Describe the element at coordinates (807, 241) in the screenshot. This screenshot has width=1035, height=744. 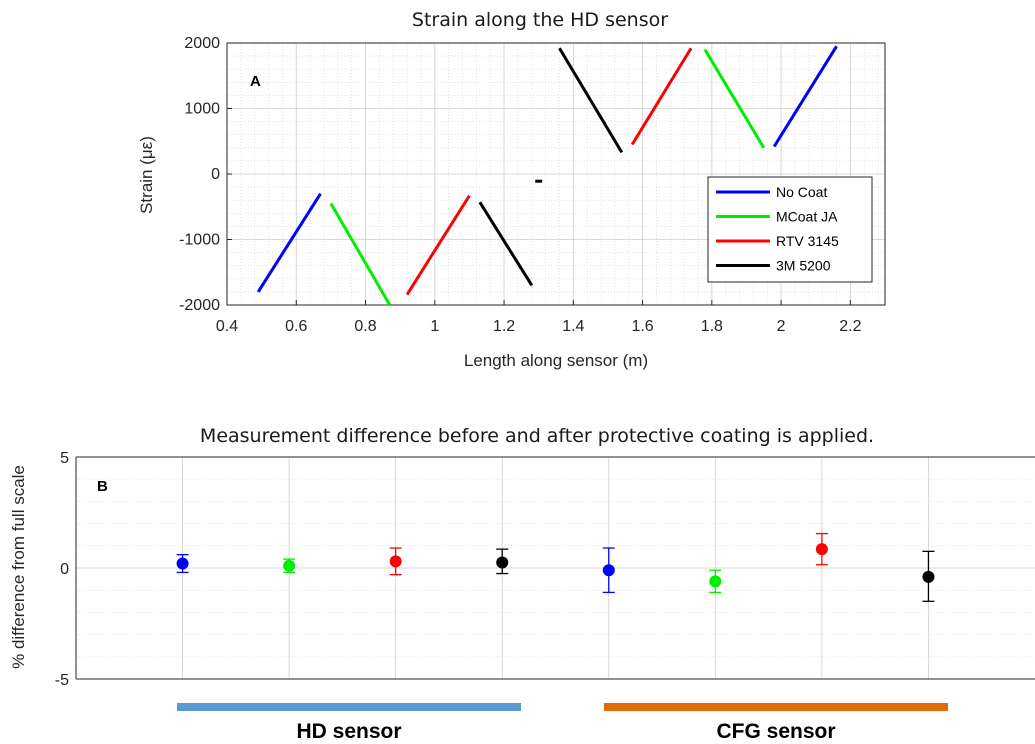
I see `legend-label-rtv-3145: RTV 3145` at that location.